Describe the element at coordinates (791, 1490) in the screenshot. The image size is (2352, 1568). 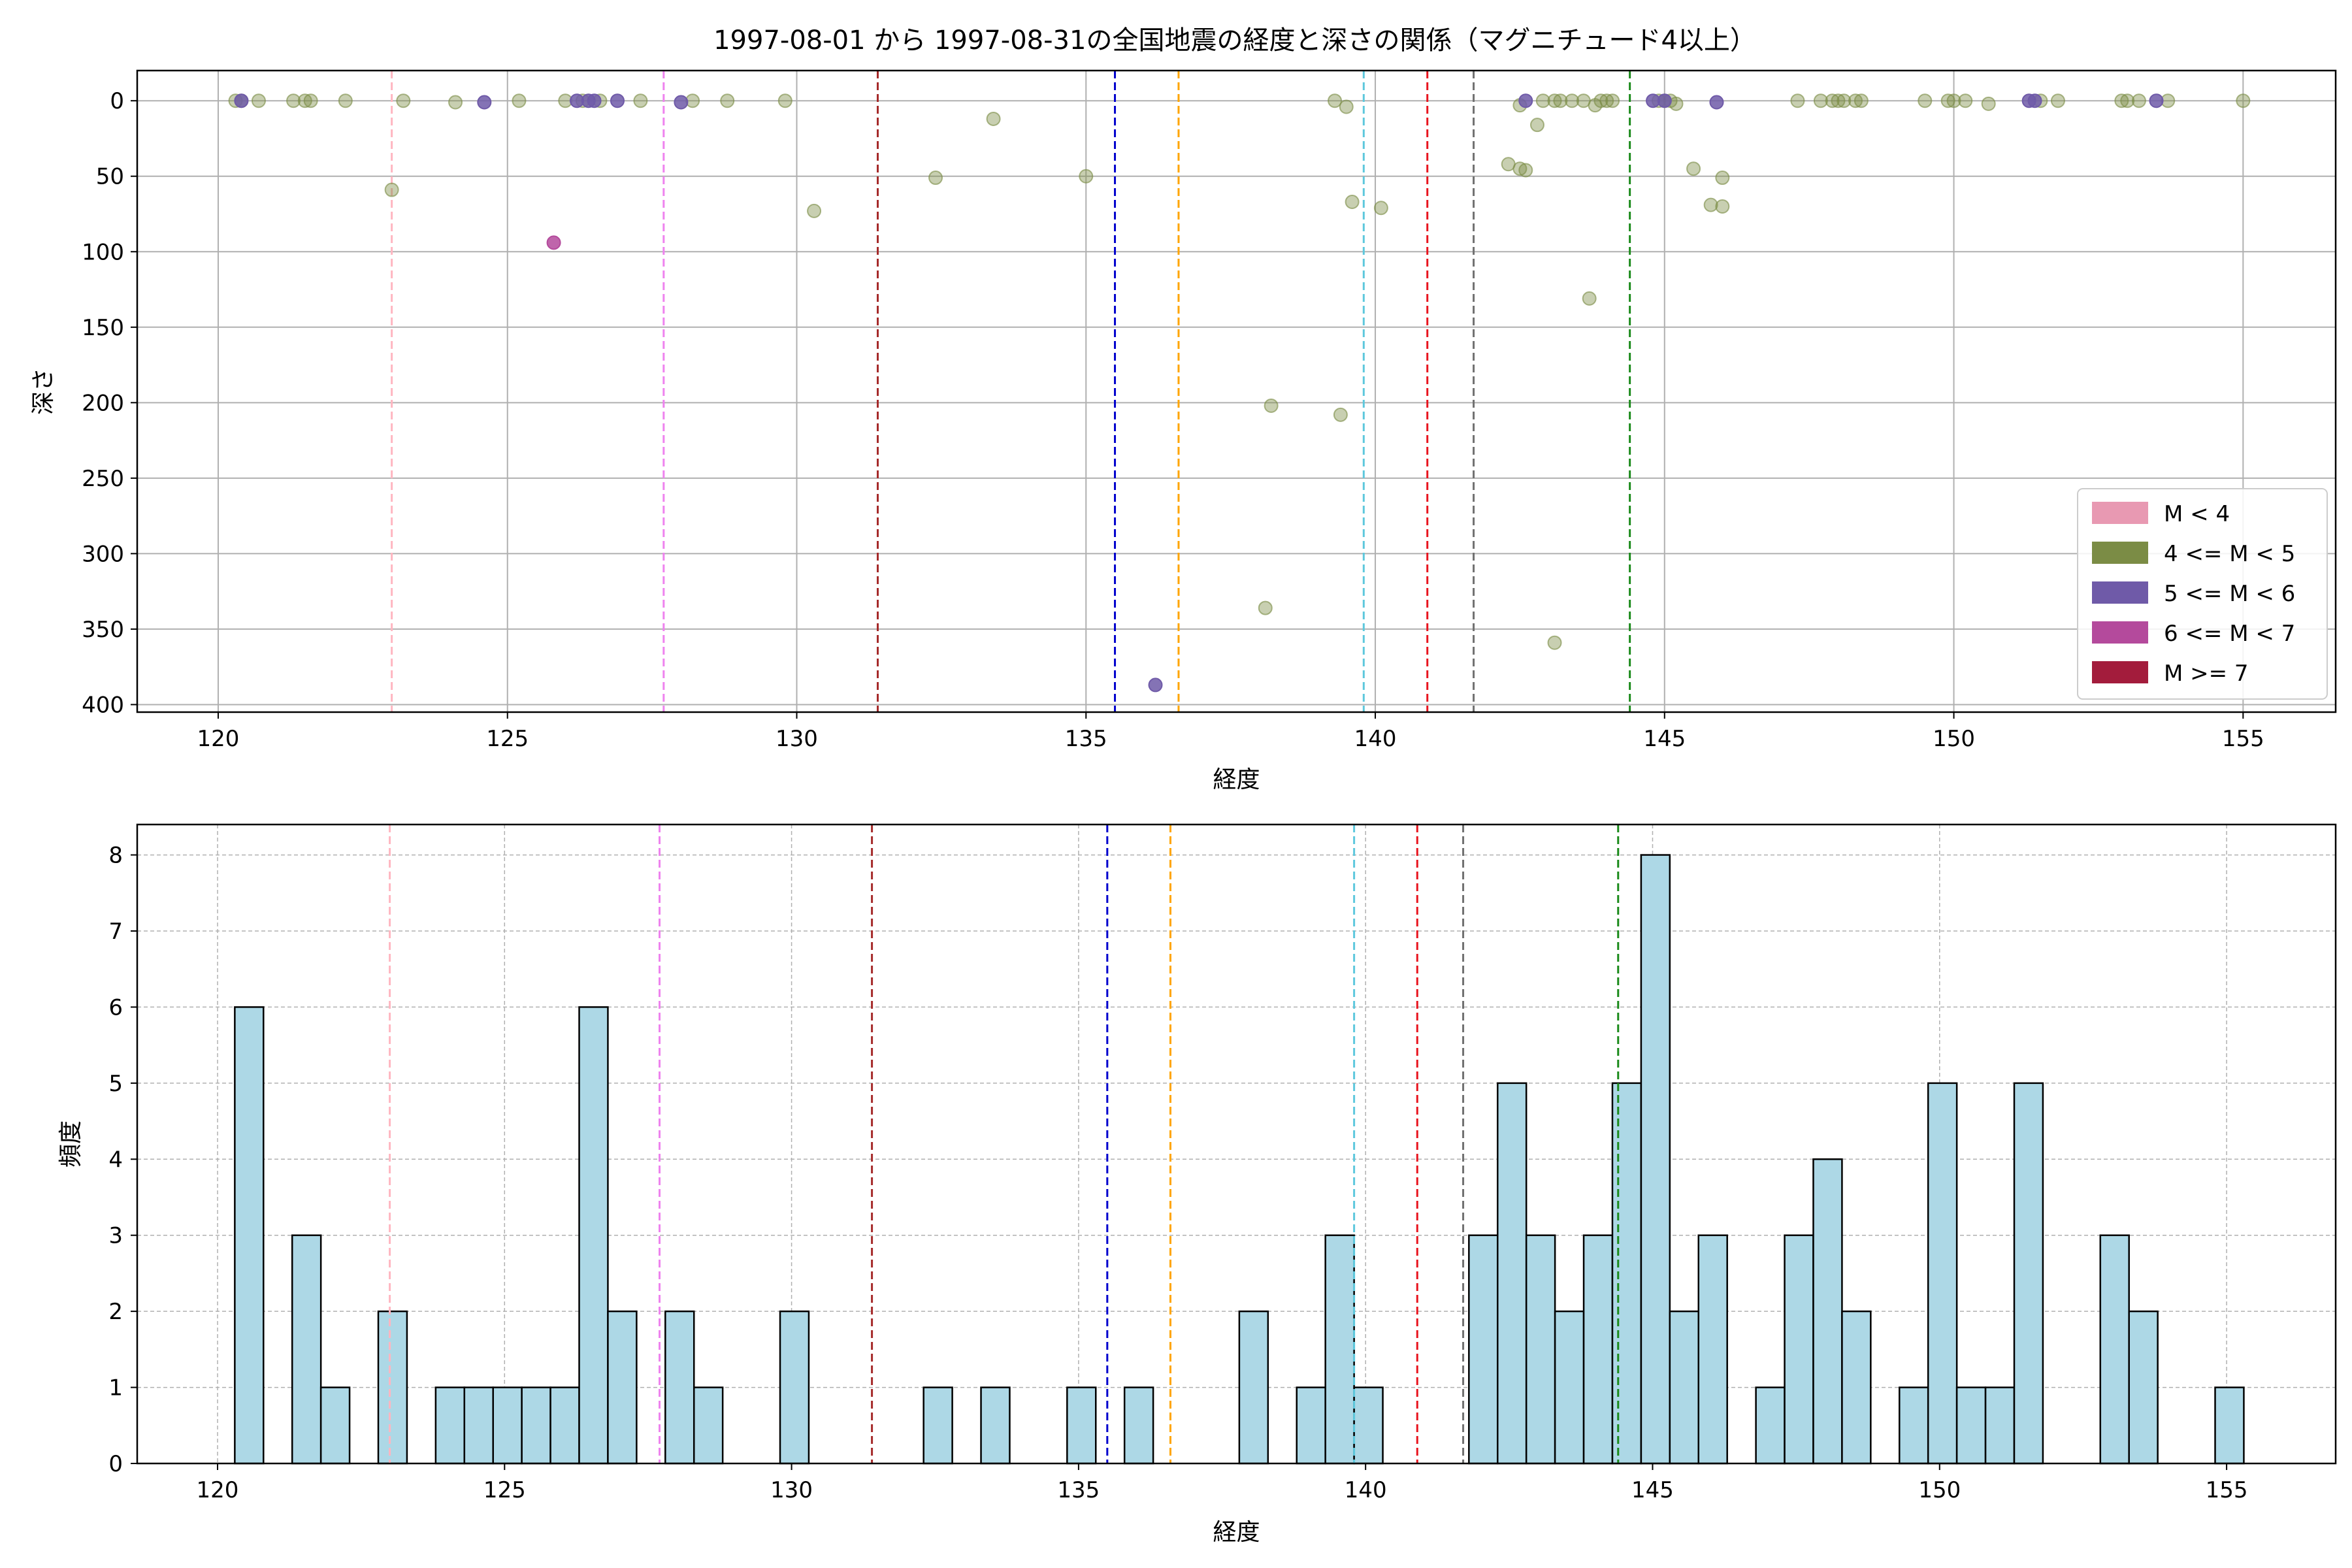
I see `histogram-x-tick-label: 130` at that location.